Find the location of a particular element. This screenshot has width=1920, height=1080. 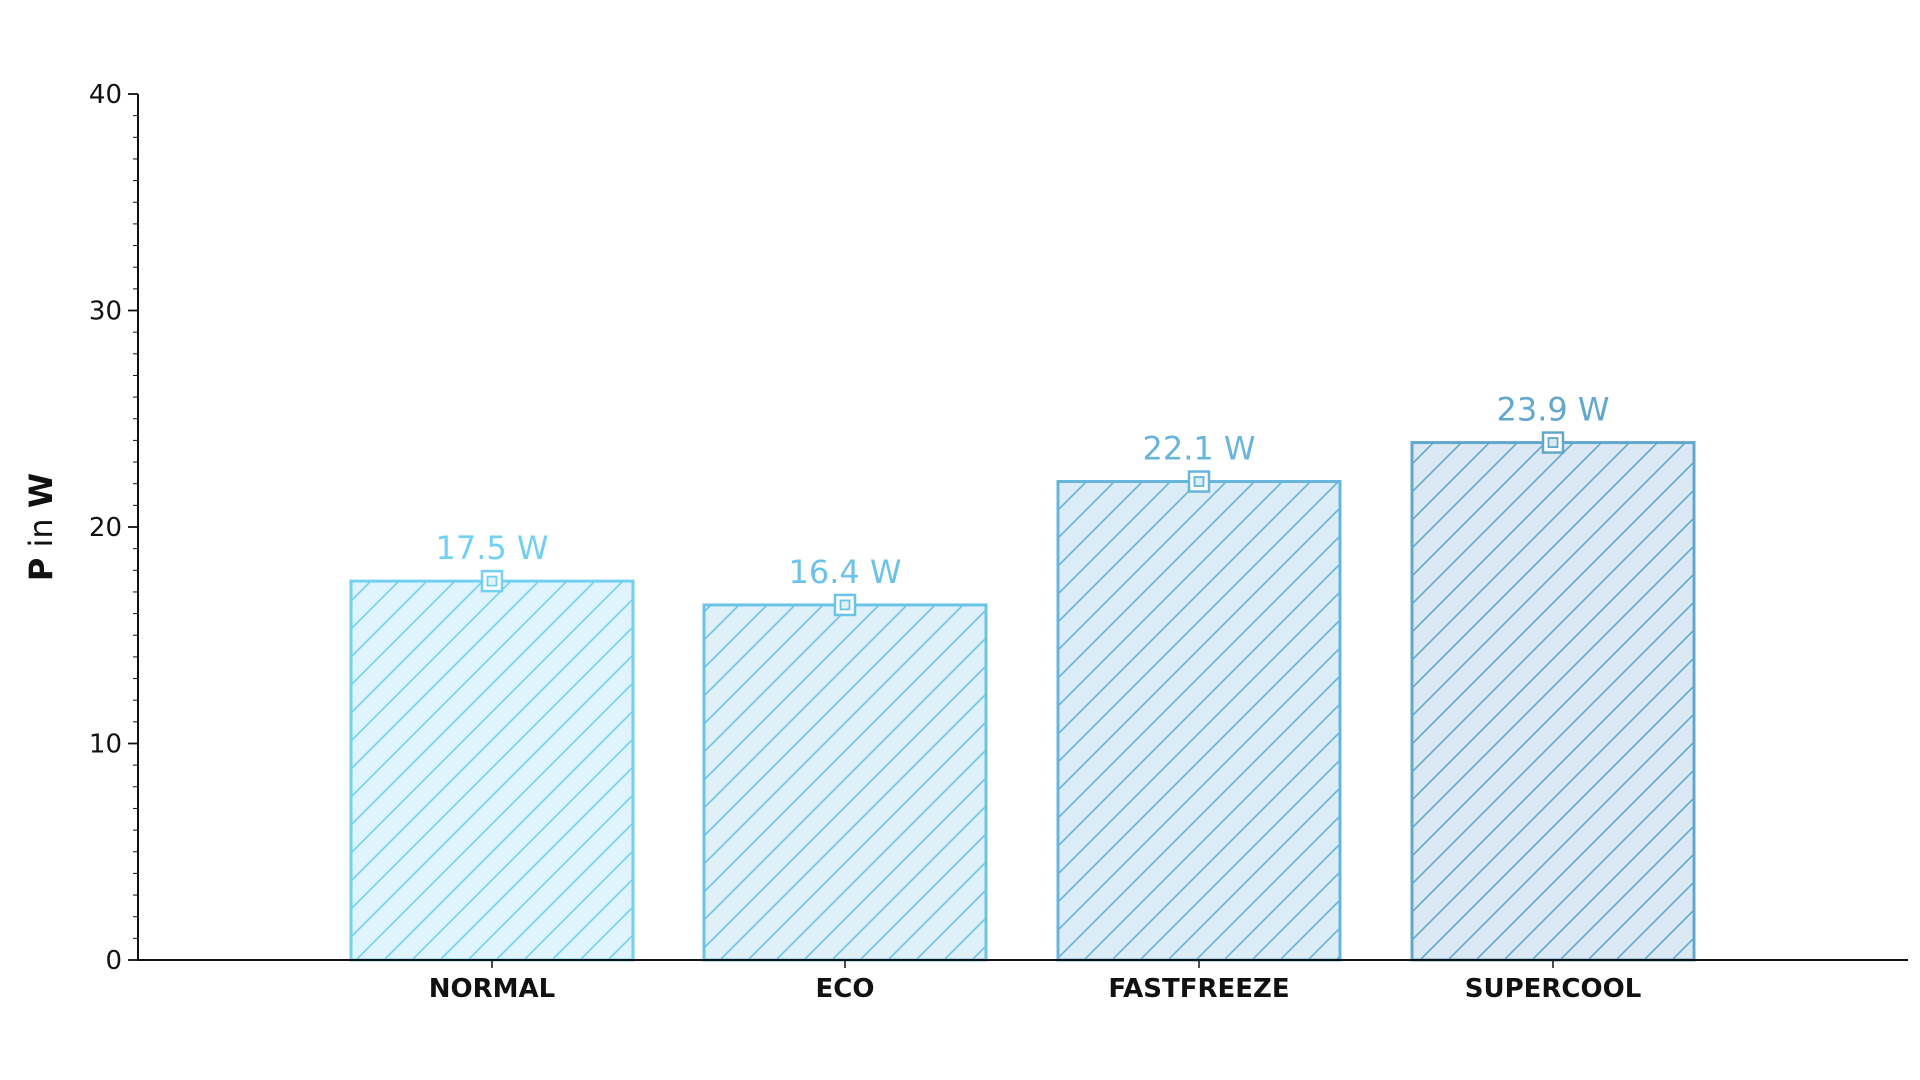

y-axis-label-unit: W is located at coordinates (41, 490).